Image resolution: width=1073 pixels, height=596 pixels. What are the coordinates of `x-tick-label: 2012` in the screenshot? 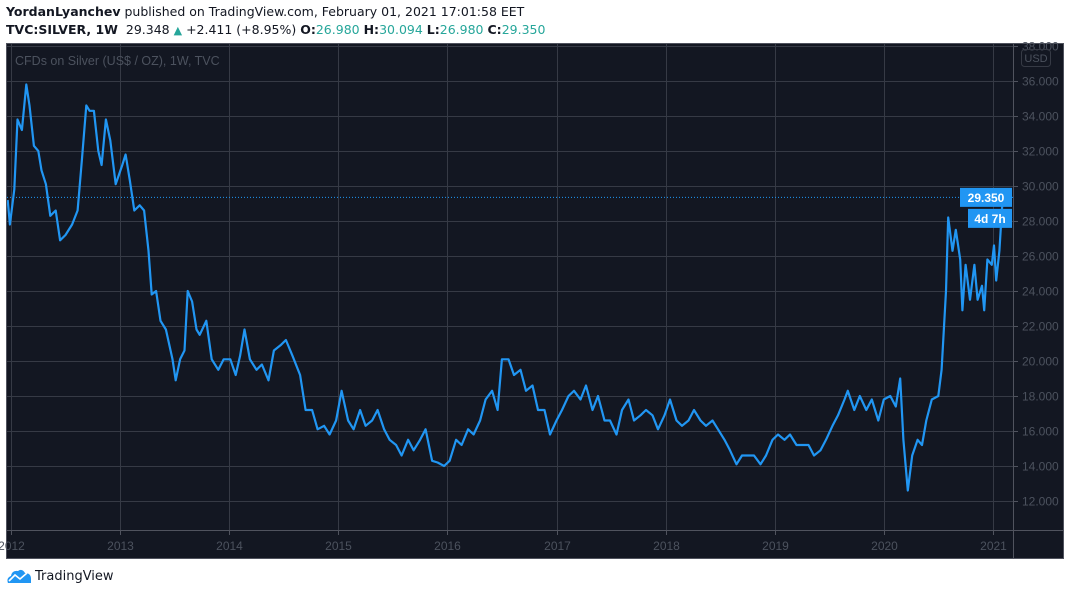 It's located at (12, 546).